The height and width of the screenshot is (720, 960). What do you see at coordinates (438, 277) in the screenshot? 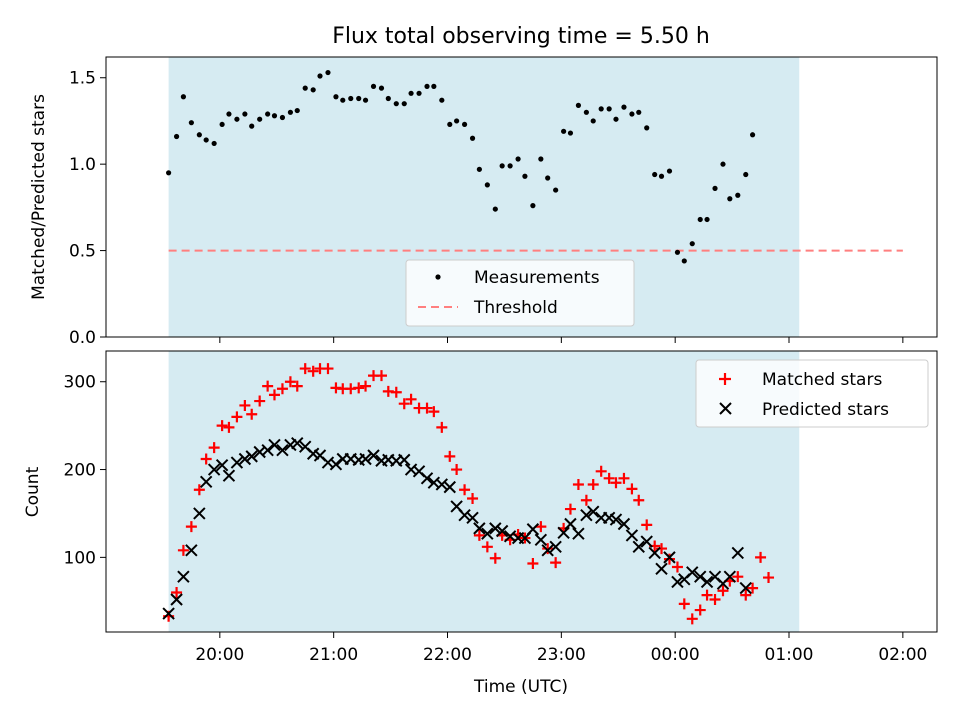
I see `legend-measurement-marker` at bounding box center [438, 277].